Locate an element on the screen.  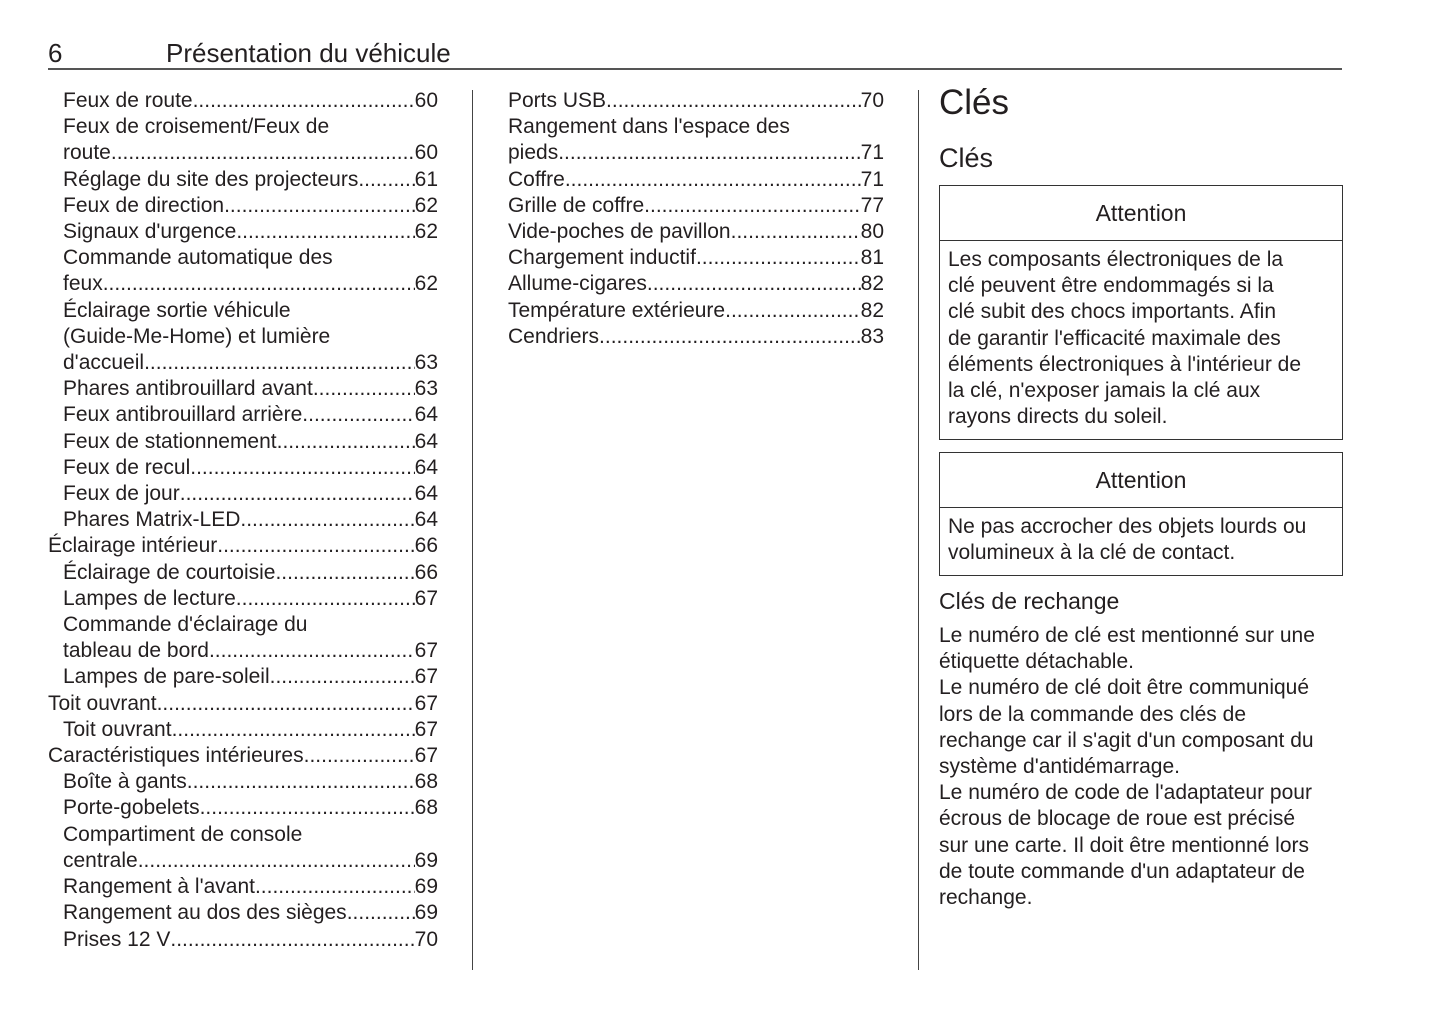
toc-entry-row: Feux de jour 64 is located at coordinates (250, 494).